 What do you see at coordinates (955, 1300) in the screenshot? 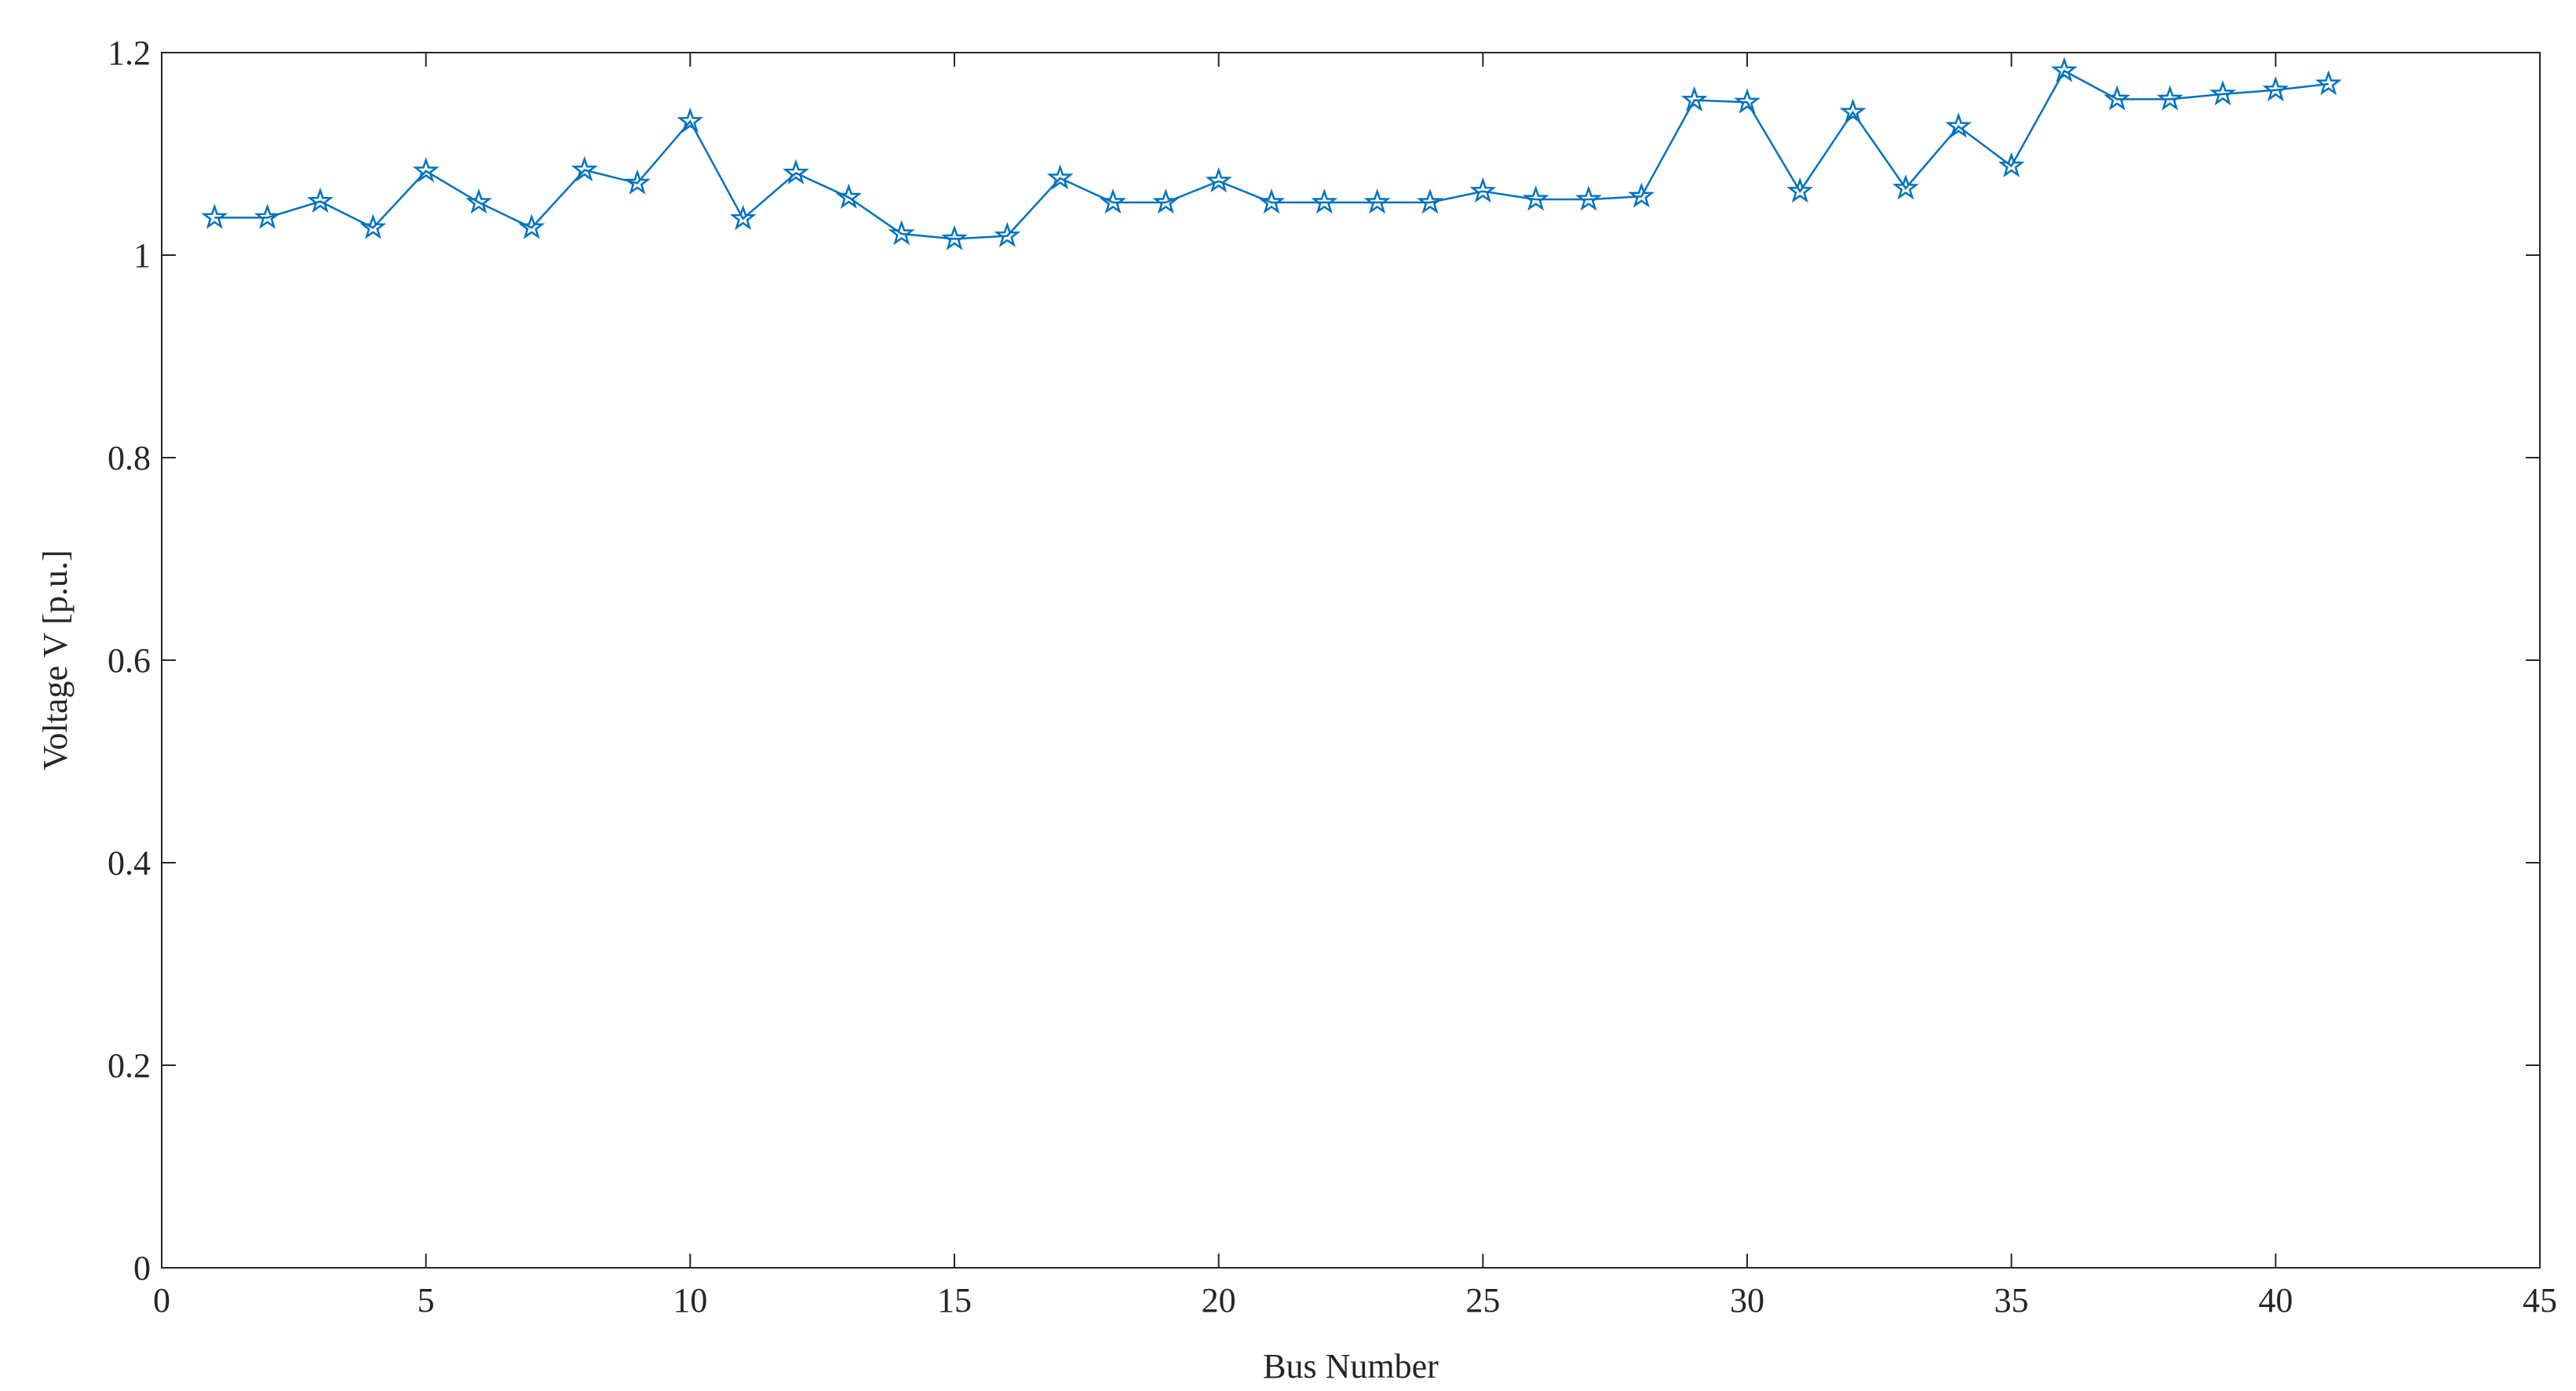
I see `x-tick-label: 15` at bounding box center [955, 1300].